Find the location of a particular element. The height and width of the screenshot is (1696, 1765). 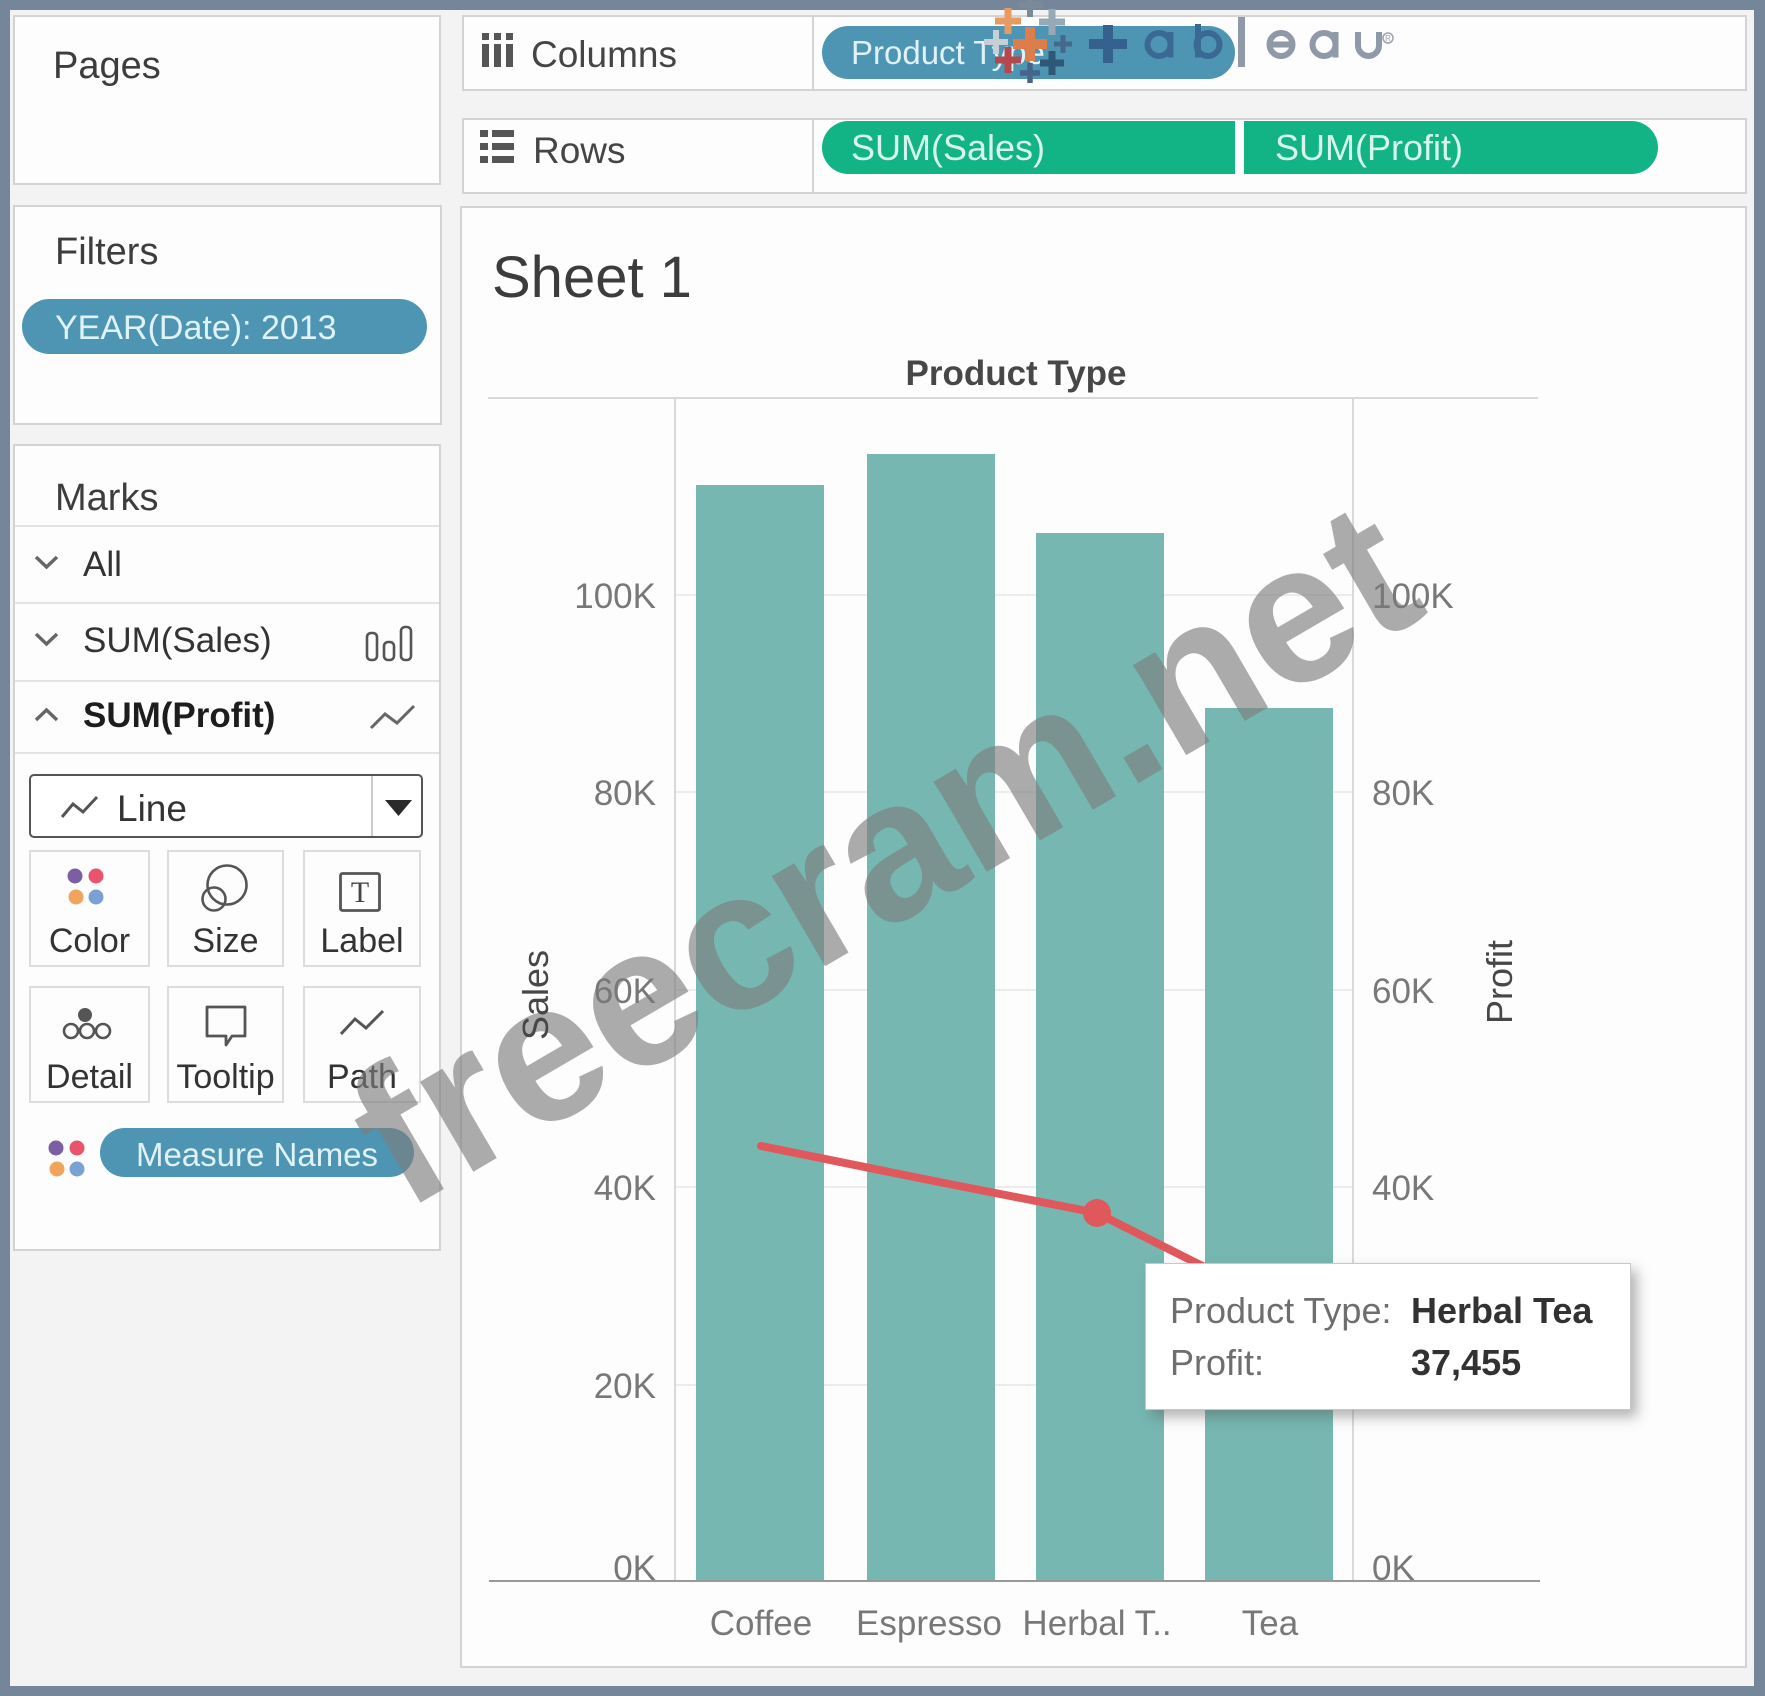

svg-text: R is located at coordinates (1388, 38).